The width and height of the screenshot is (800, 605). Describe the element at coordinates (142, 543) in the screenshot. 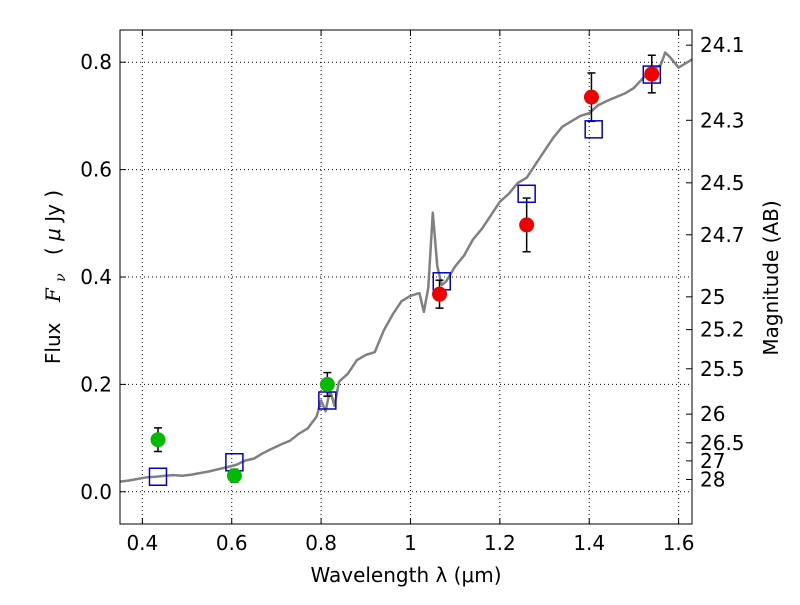

I see `x-tick-label: 0.4` at that location.